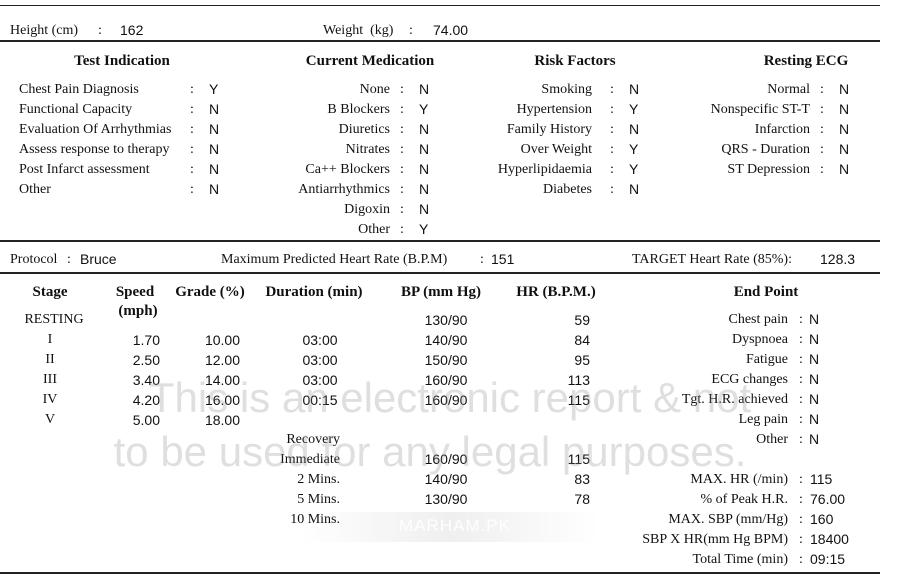 The image size is (904, 578). I want to click on item-label: Ca++ Blockers, so click(347, 169).